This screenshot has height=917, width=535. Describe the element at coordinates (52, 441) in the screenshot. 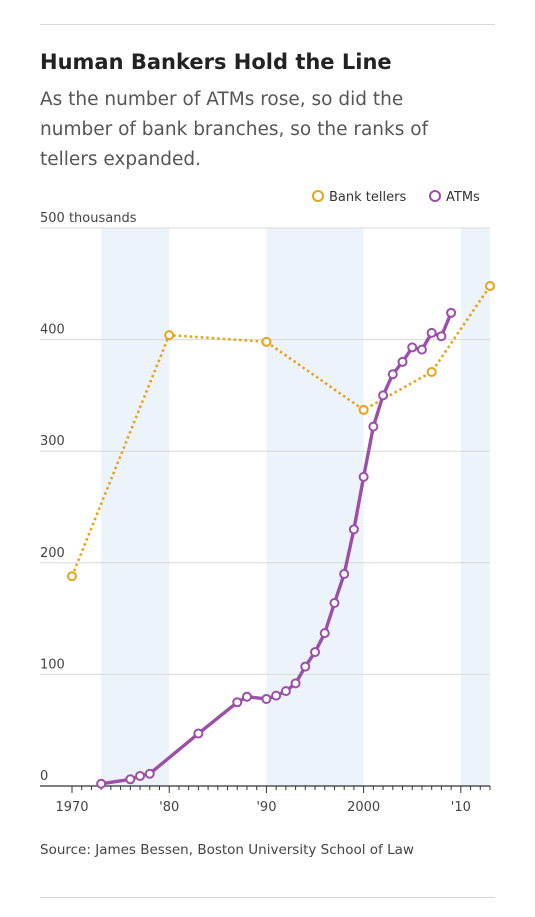

I see `y-tick-label: 300` at that location.